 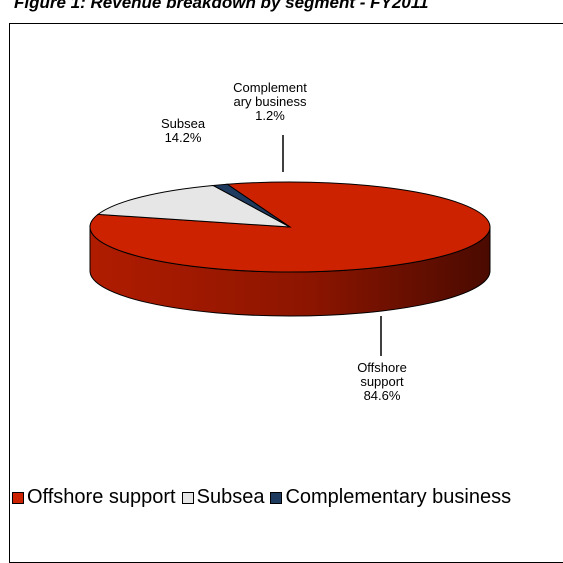 I want to click on legend-label-subsea: Subsea, so click(x=230, y=497).